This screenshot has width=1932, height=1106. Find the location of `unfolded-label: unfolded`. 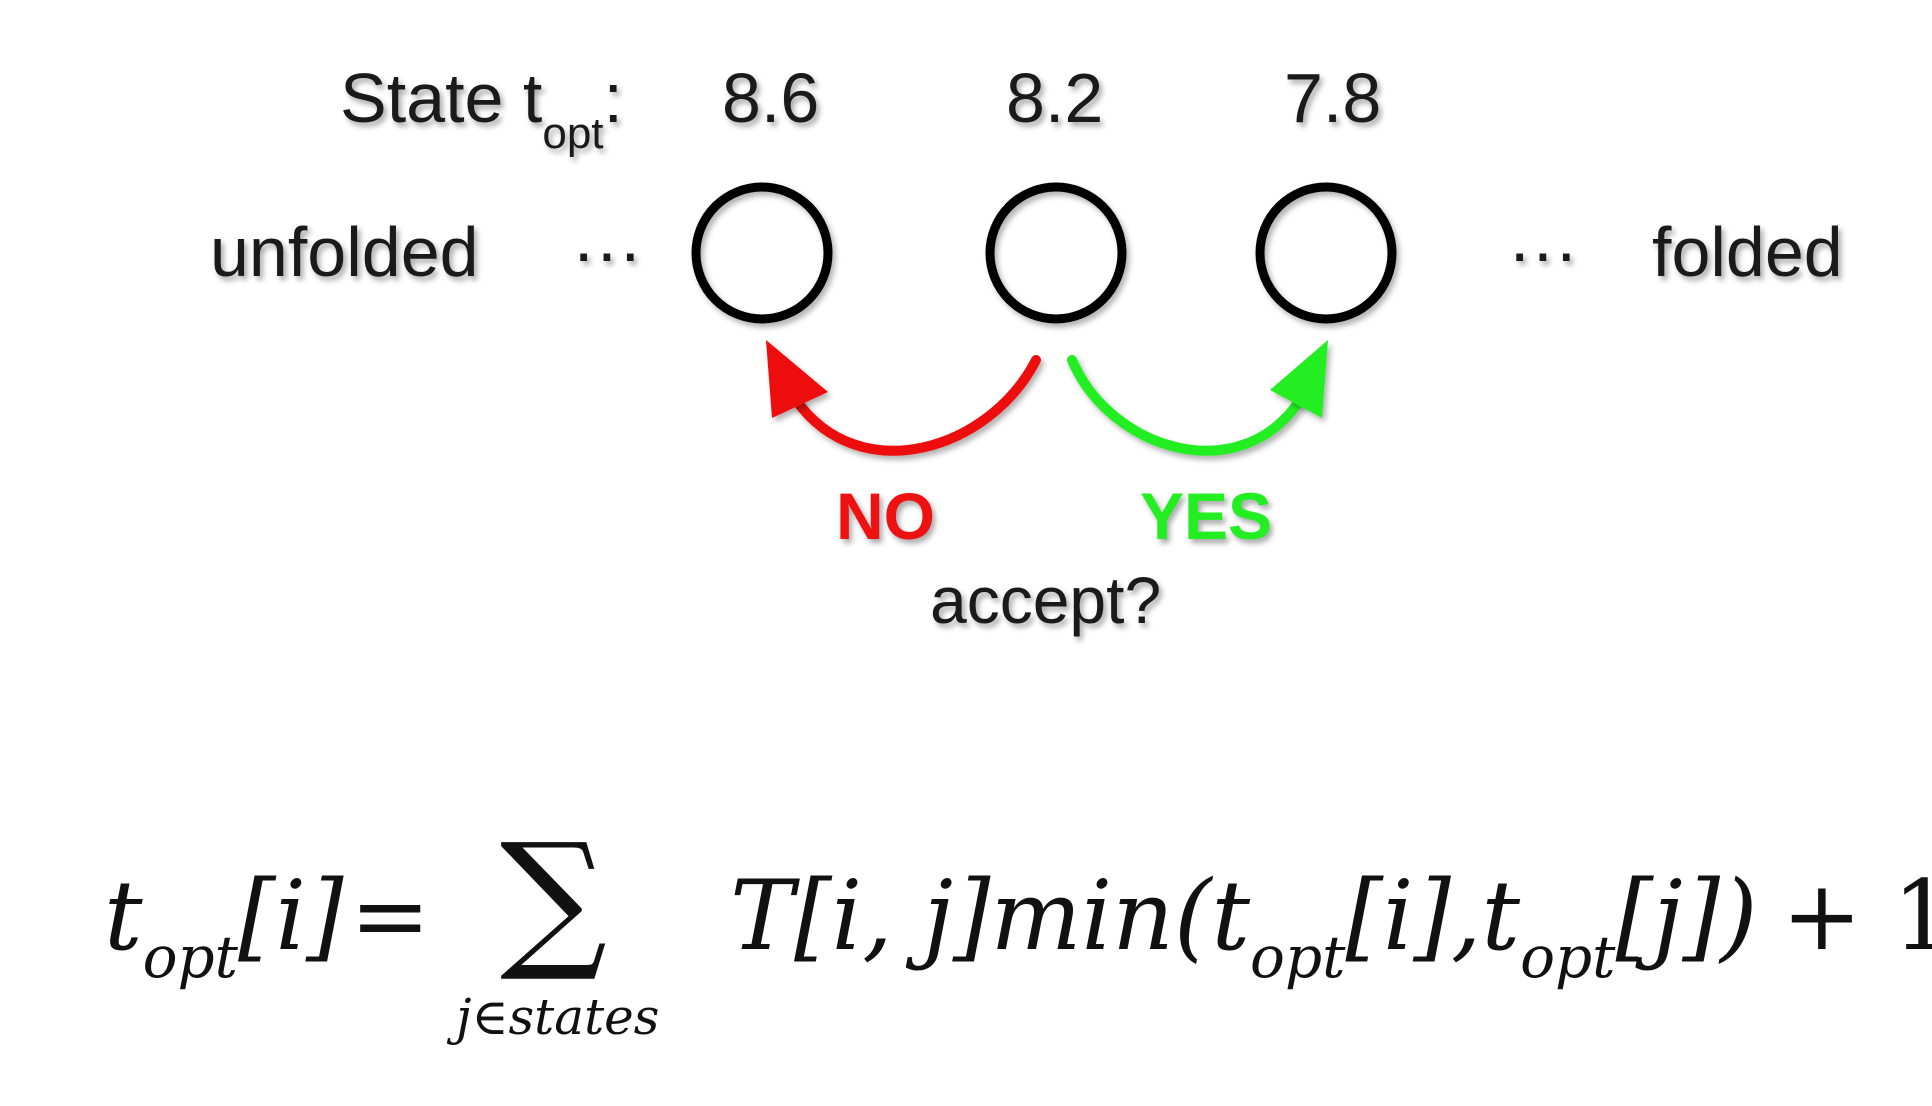

unfolded-label: unfolded is located at coordinates (344, 252).